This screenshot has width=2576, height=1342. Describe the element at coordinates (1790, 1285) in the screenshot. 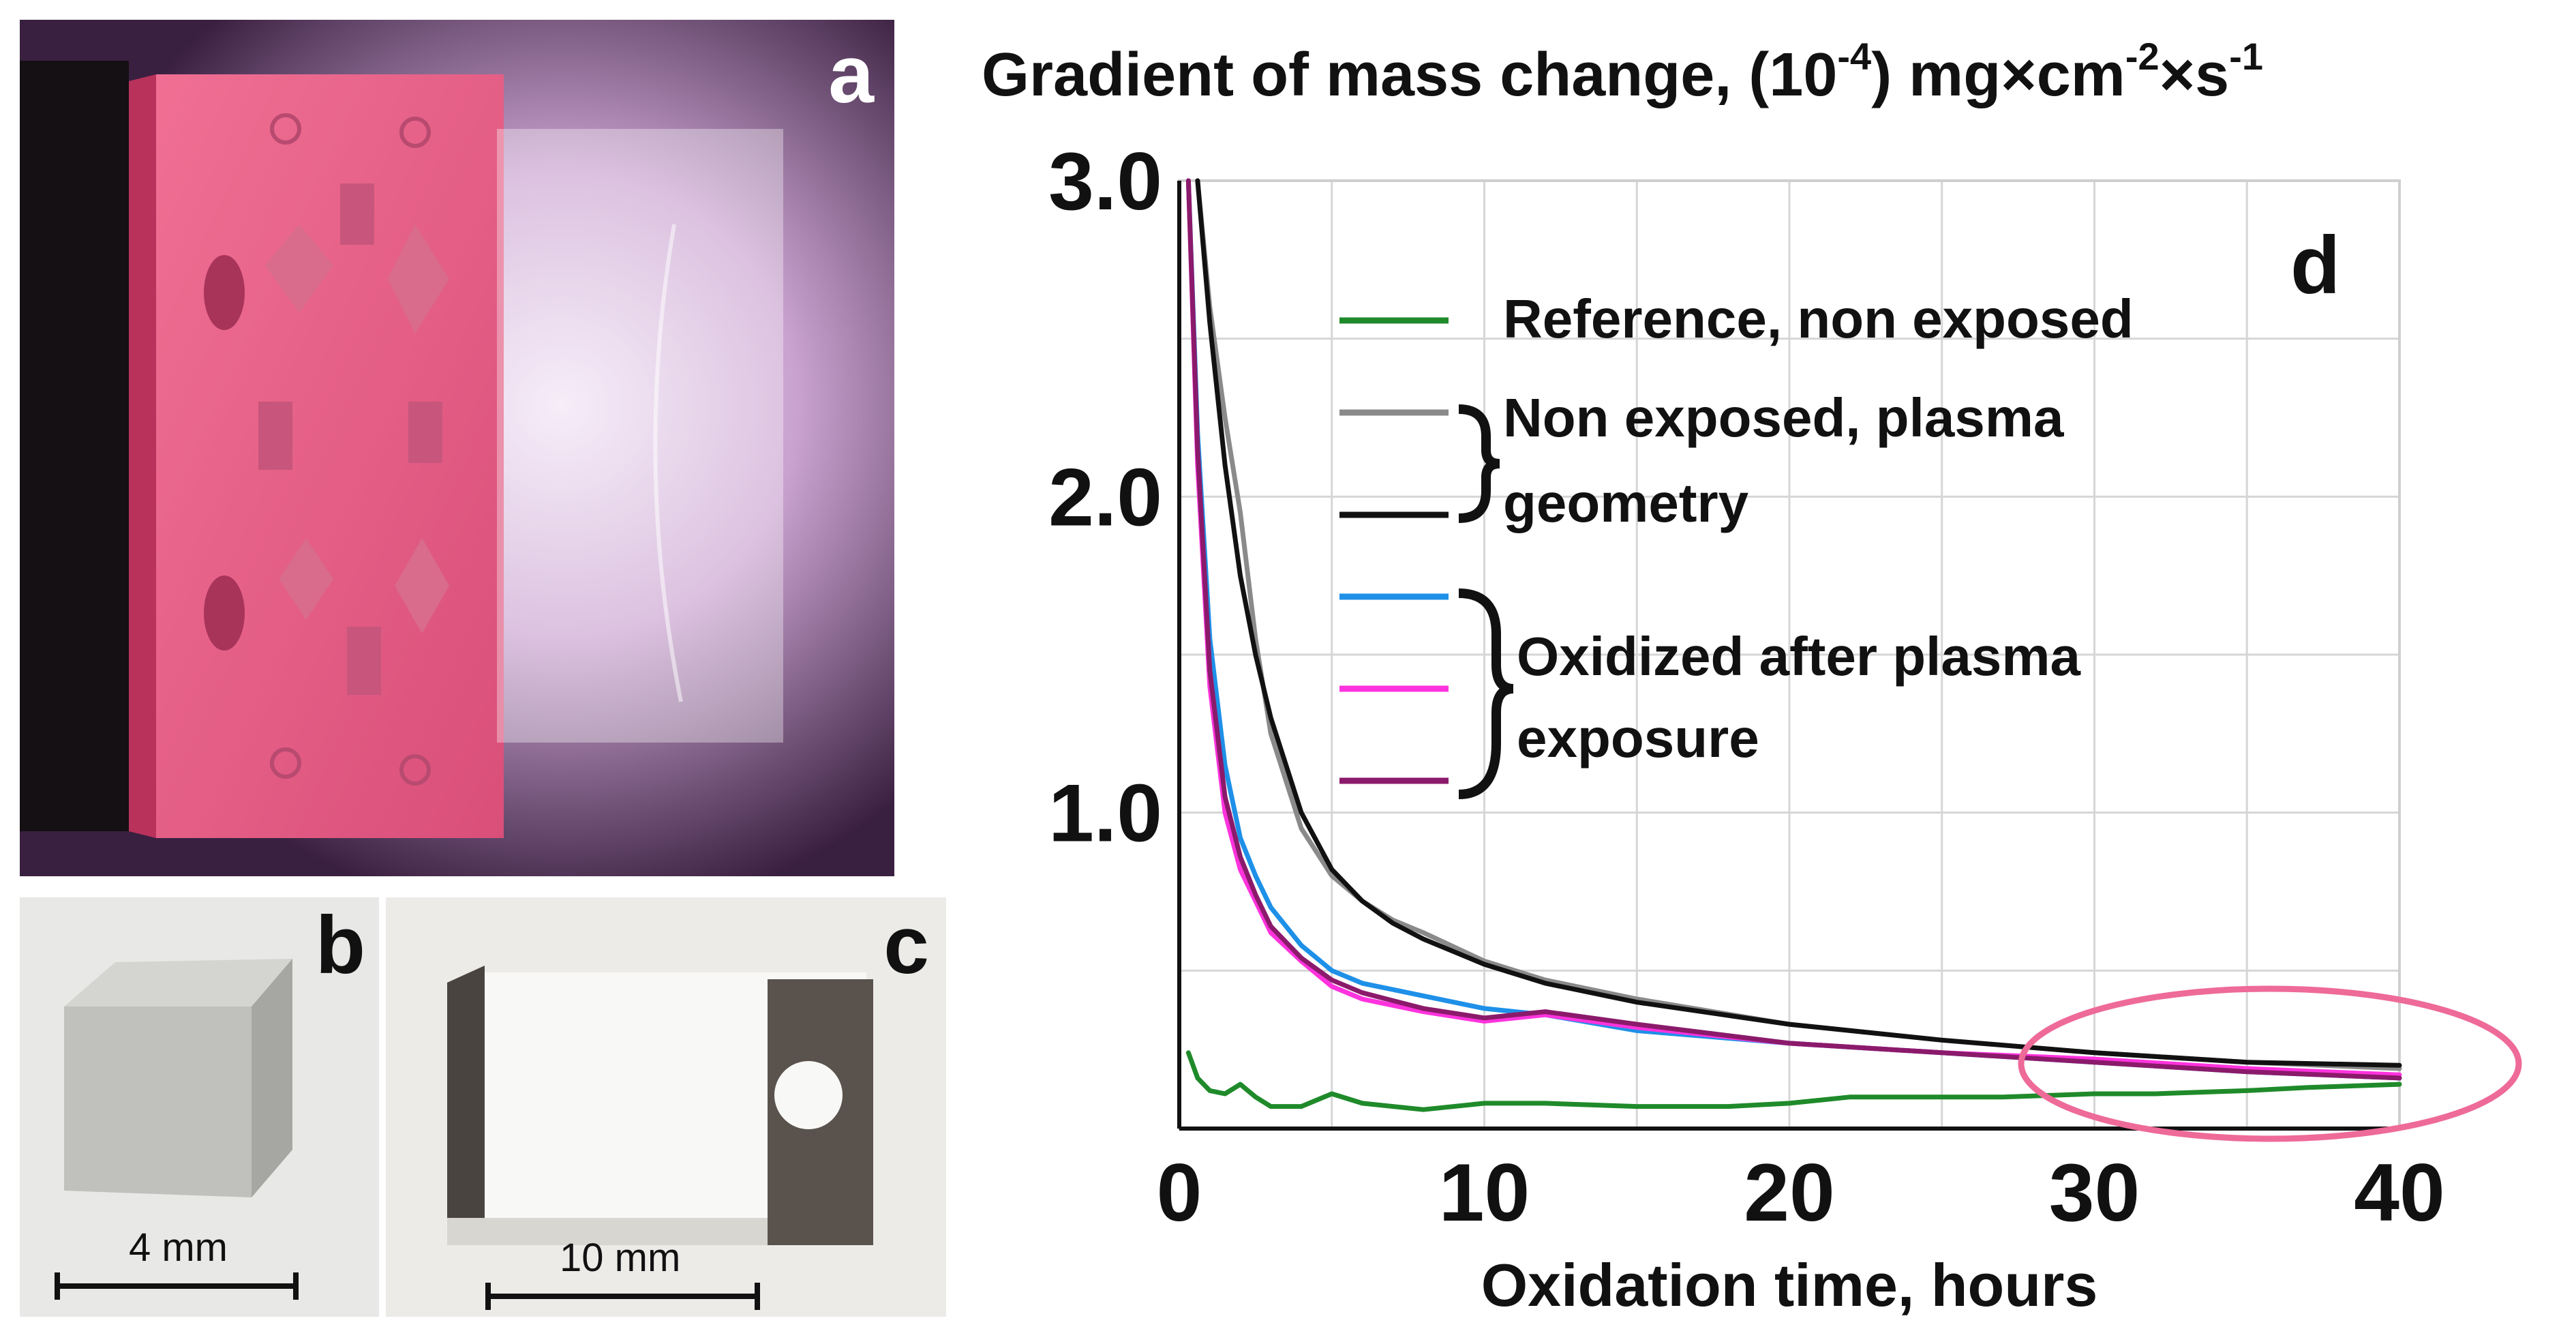

I see `x-axis-label: Oxidation time, hours` at that location.